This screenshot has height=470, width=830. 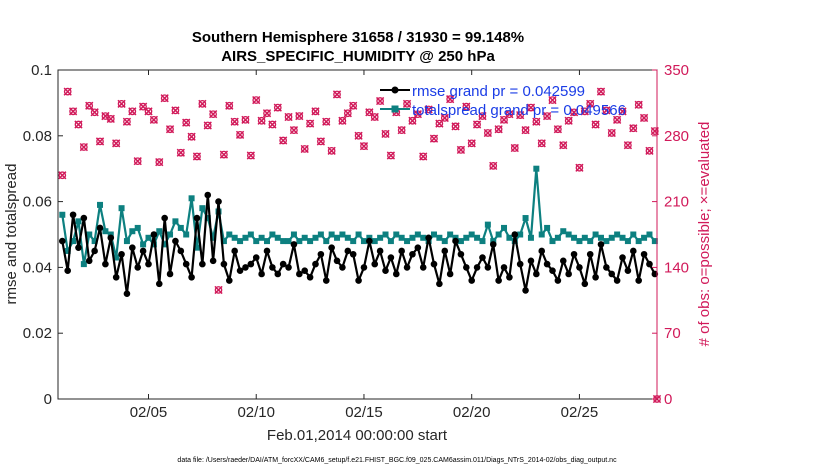 I want to click on x-tick-label: 02/20, so click(x=472, y=412).